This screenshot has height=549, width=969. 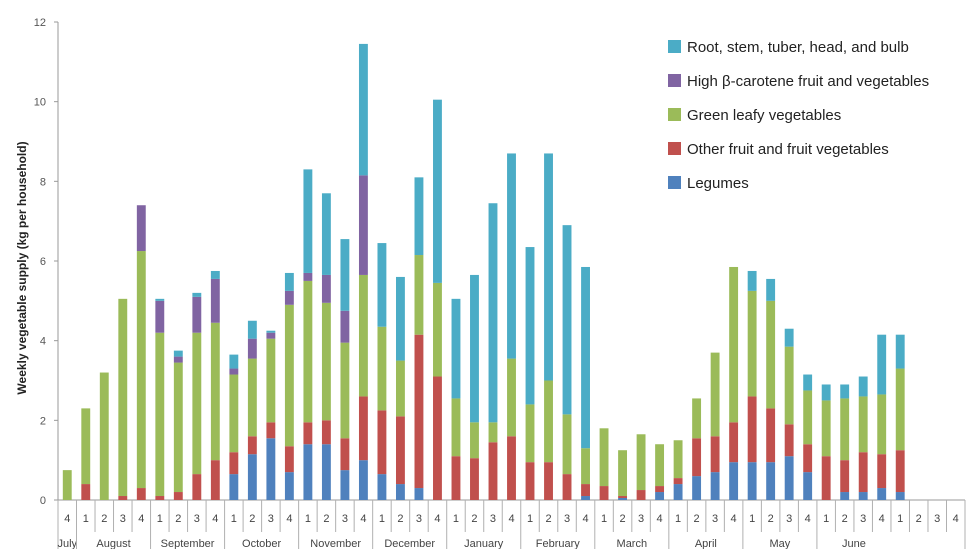 What do you see at coordinates (43, 182) in the screenshot?
I see `y-tick-label: 8` at bounding box center [43, 182].